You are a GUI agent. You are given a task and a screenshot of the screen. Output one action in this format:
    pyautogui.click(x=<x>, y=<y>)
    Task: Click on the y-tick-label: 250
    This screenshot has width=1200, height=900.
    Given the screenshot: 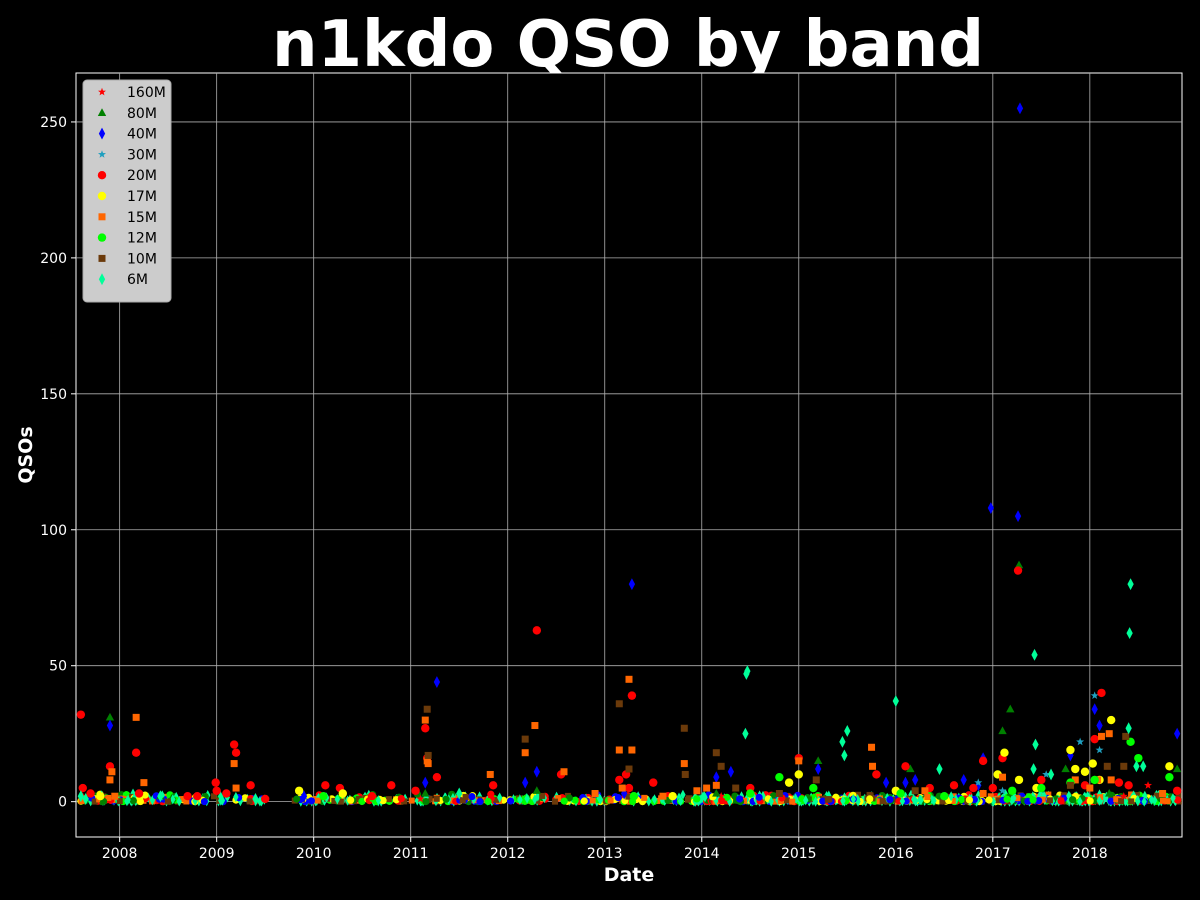 What is the action you would take?
    pyautogui.click(x=53, y=123)
    